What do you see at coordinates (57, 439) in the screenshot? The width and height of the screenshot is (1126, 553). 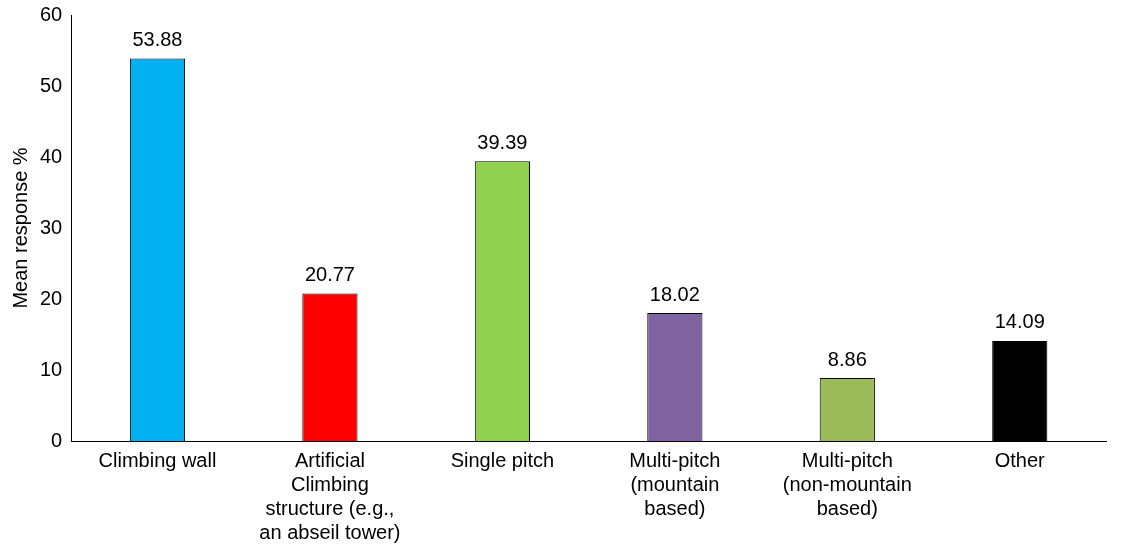 I see `y-tick-label: 0` at bounding box center [57, 439].